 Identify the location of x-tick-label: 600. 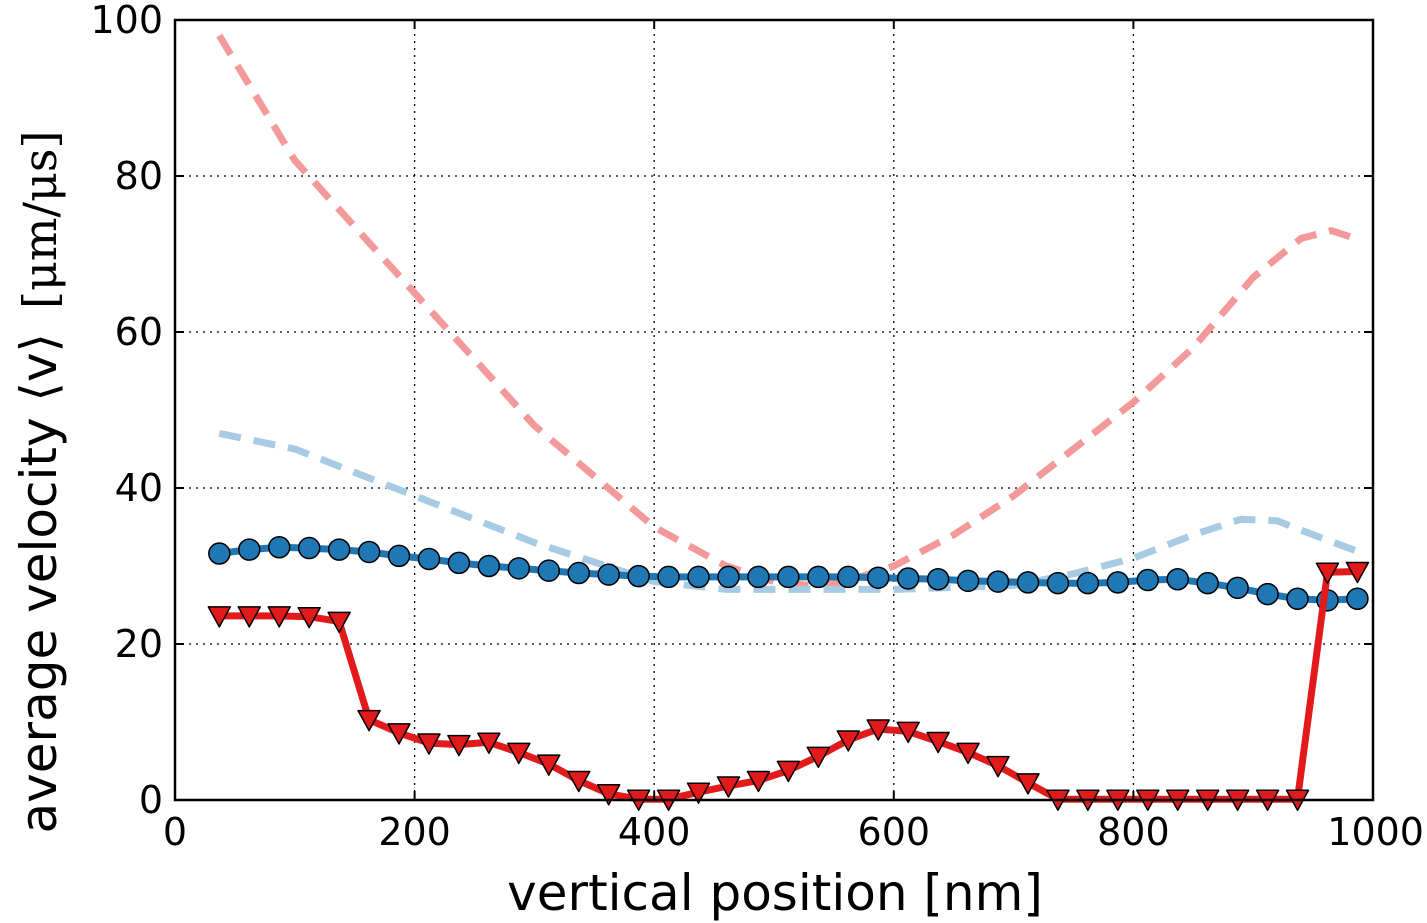
(894, 832).